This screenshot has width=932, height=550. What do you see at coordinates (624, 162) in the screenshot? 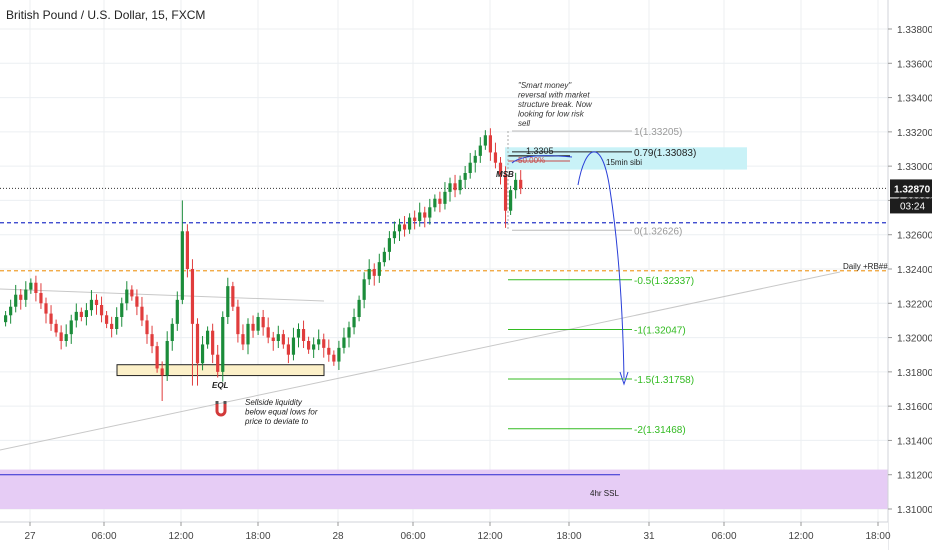
I see `annotation-15min-sibi: 15min sibi` at bounding box center [624, 162].